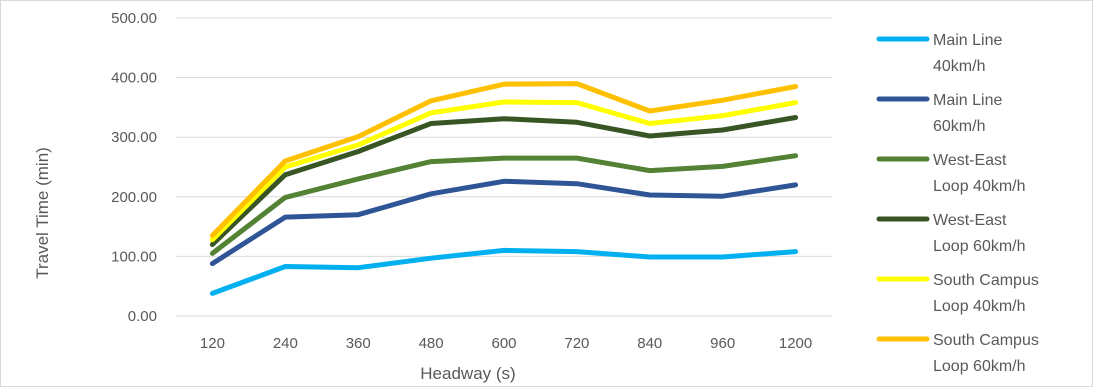 This screenshot has height=391, width=1093. What do you see at coordinates (134, 18) in the screenshot?
I see `y-tick-label: 500.00` at bounding box center [134, 18].